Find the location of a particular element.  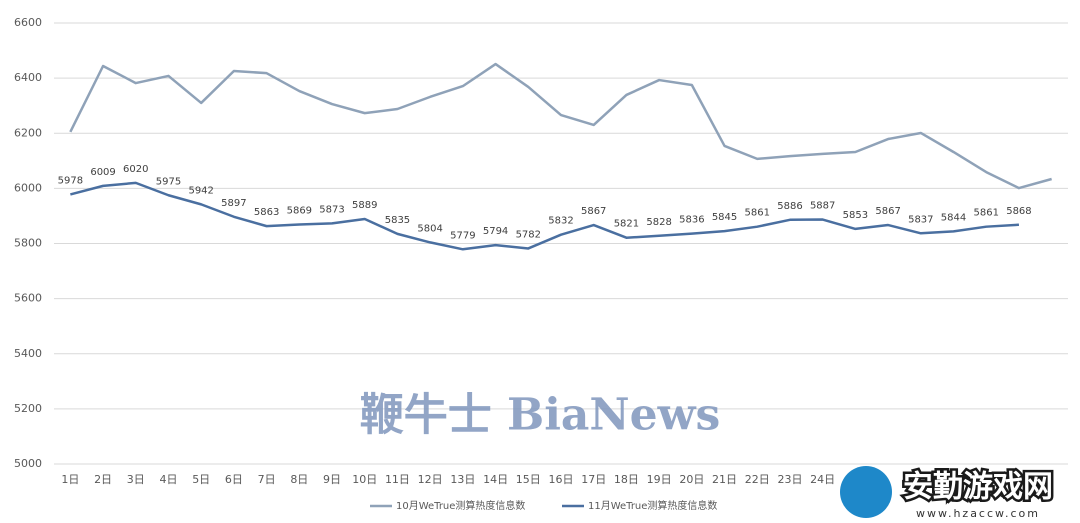

y-tick-label: 5200 is located at coordinates (28, 408).